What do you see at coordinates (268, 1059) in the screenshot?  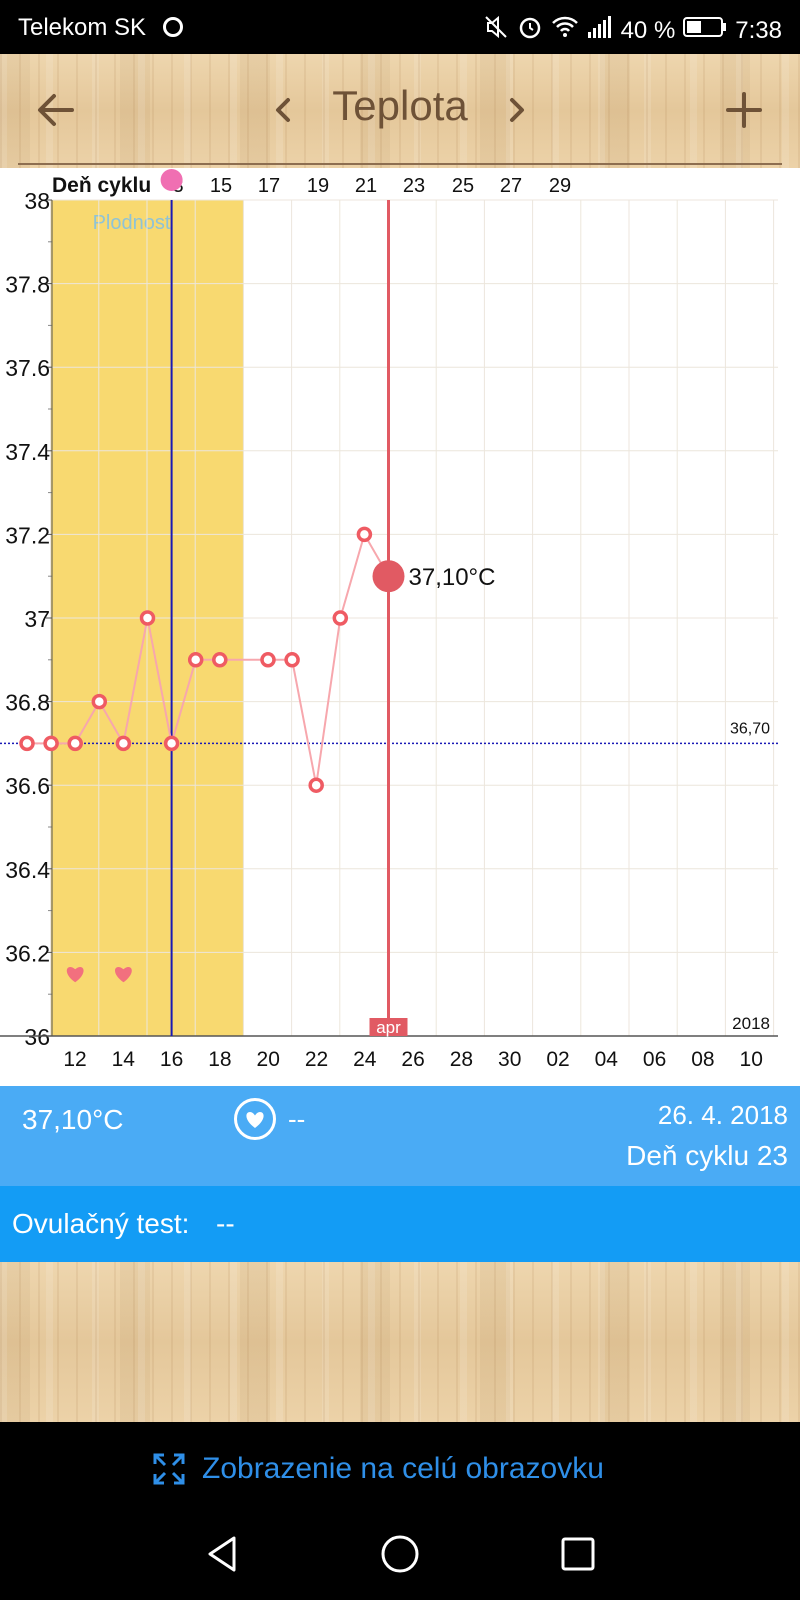 I see `date-tick-label: 20` at bounding box center [268, 1059].